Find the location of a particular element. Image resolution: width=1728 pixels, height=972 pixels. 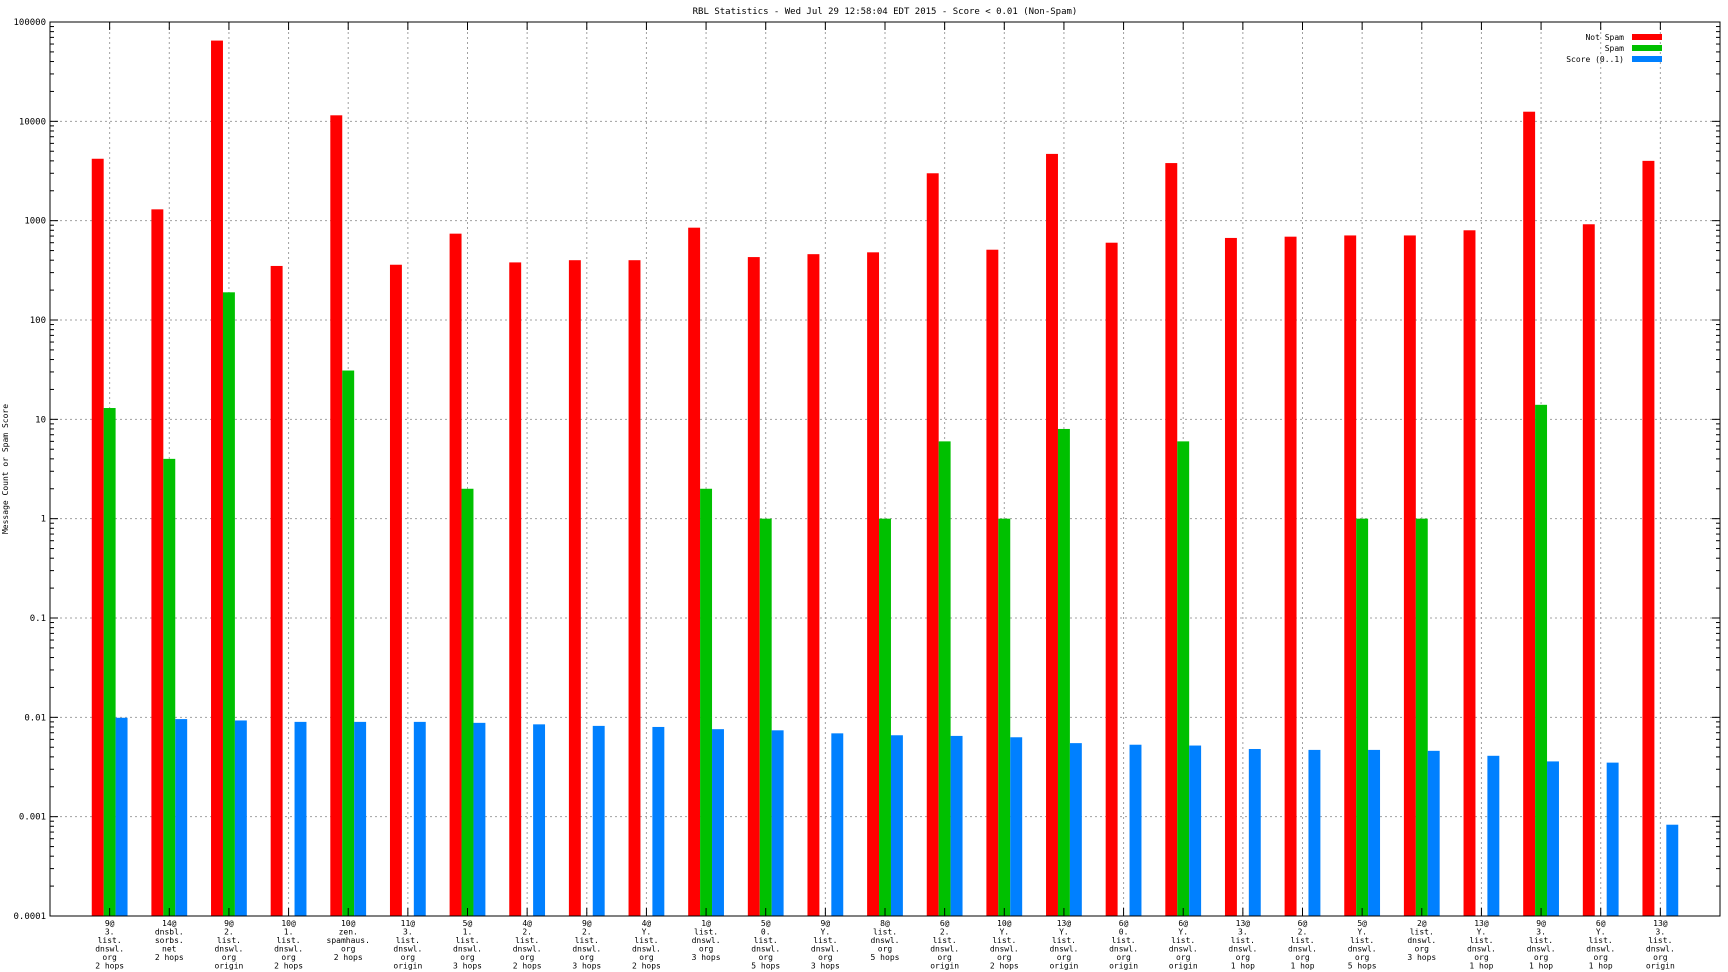

x-category-label: 4@ Y. list. dnswl. org 2 hops is located at coordinates (646, 945).